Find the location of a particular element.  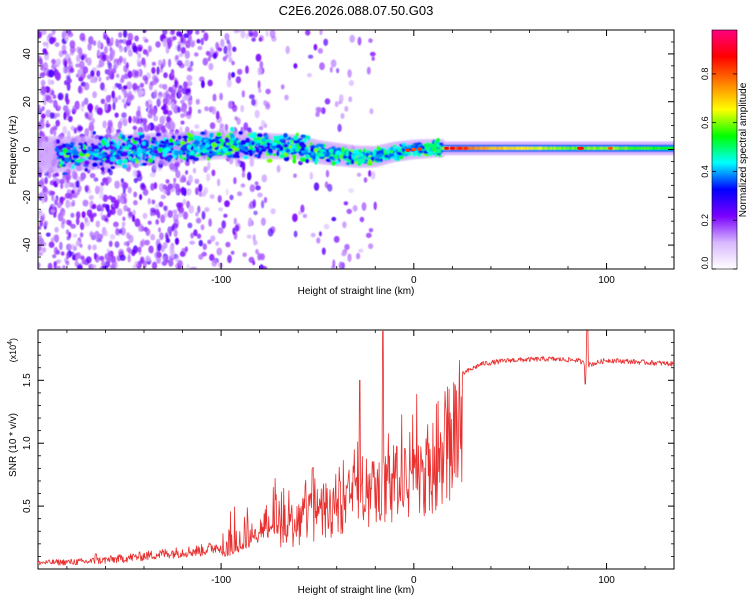

svg-text: (x104) is located at coordinates (12, 350).